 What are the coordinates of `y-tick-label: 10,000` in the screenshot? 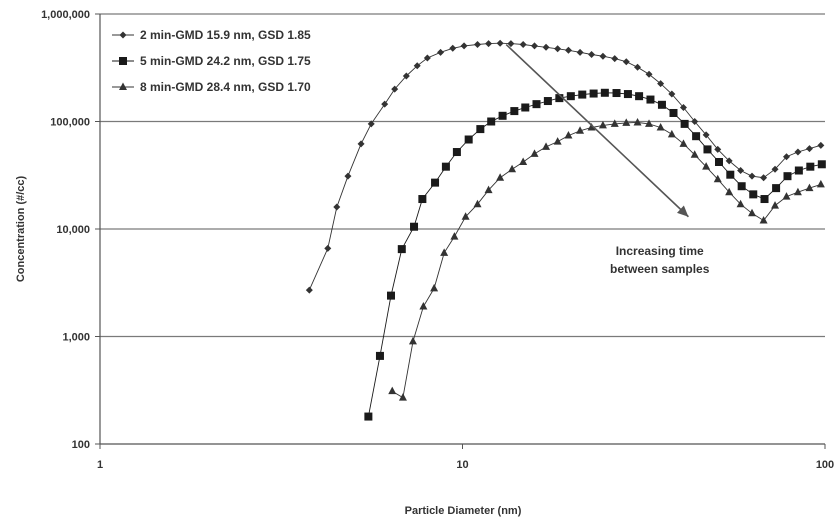 It's located at (73, 230).